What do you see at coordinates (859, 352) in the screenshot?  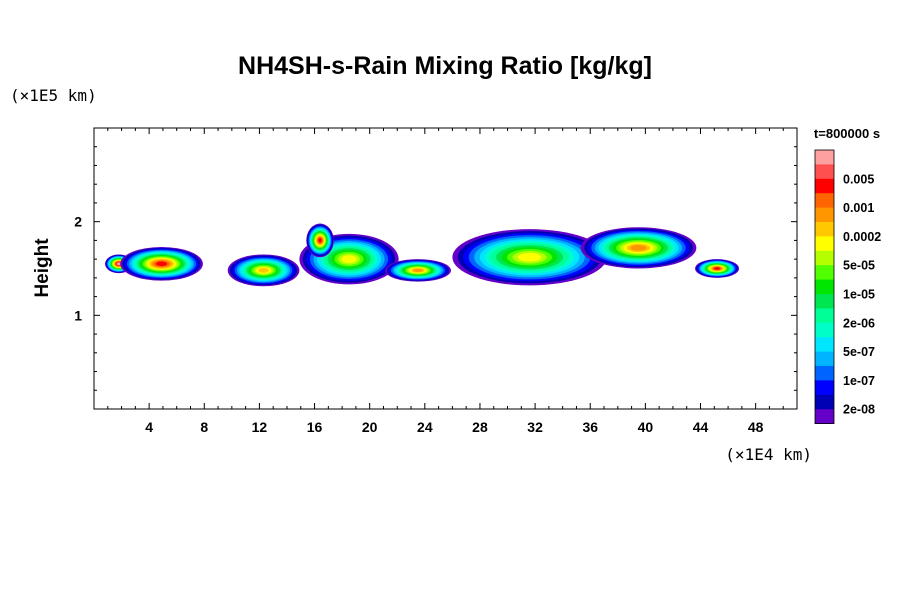 I see `colorbar-label: 5e-07` at bounding box center [859, 352].